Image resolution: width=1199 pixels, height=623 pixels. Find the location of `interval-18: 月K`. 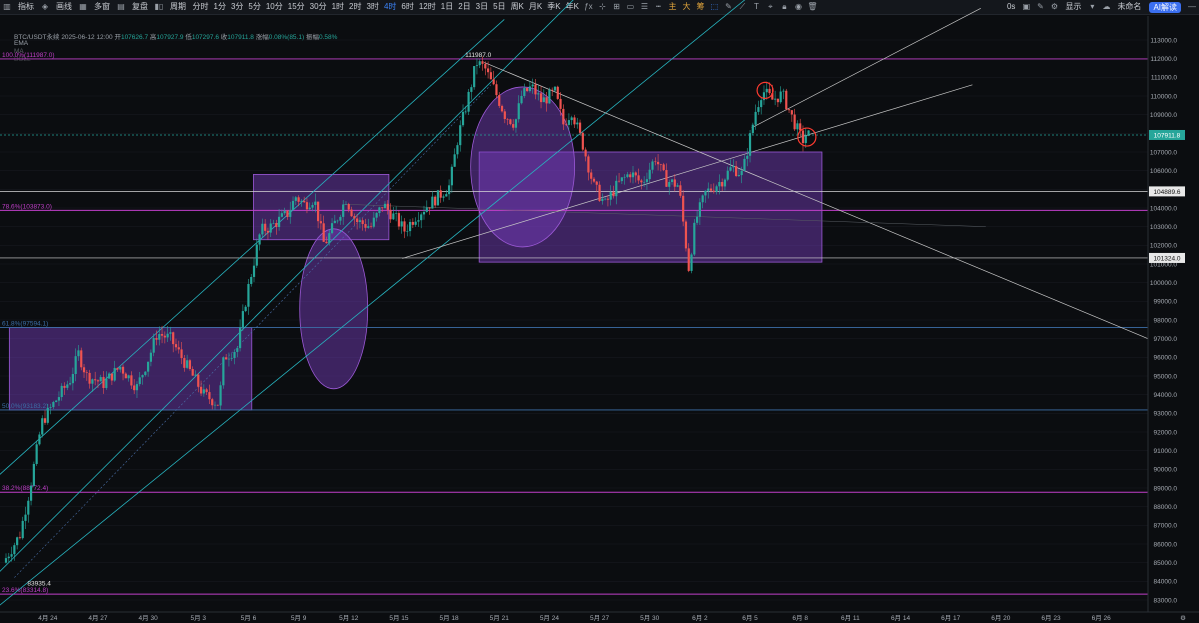

interval-18: 月K is located at coordinates (535, 6).